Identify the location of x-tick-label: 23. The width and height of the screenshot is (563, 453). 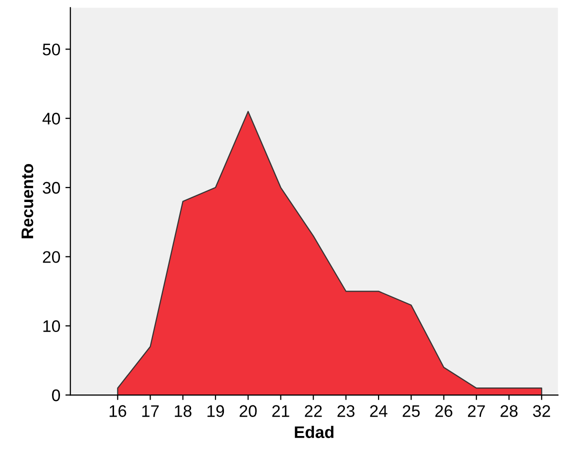
(346, 411).